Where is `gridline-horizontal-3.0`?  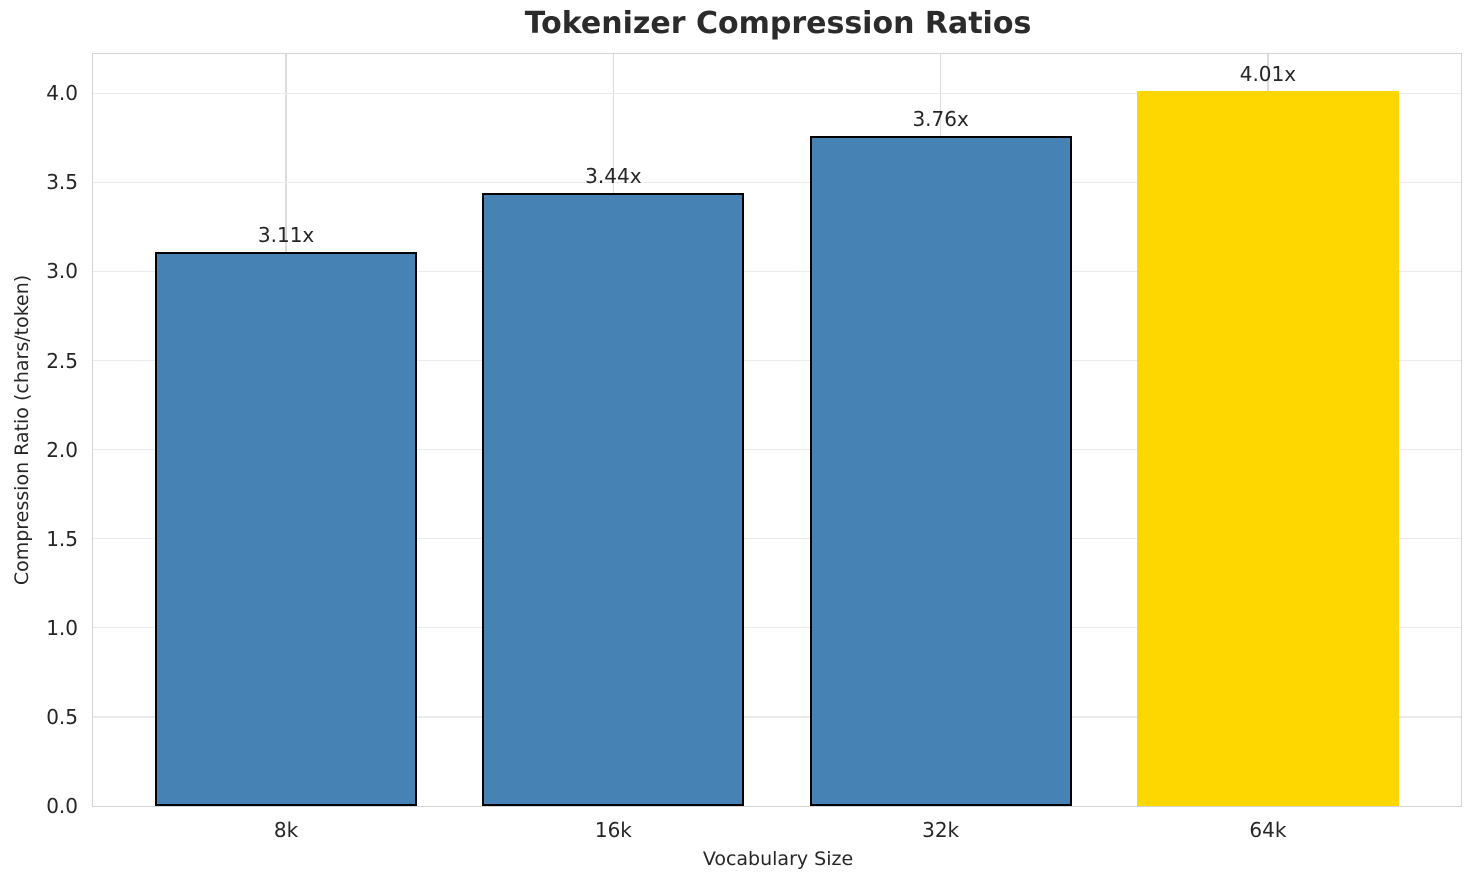
gridline-horizontal-3.0 is located at coordinates (777, 271).